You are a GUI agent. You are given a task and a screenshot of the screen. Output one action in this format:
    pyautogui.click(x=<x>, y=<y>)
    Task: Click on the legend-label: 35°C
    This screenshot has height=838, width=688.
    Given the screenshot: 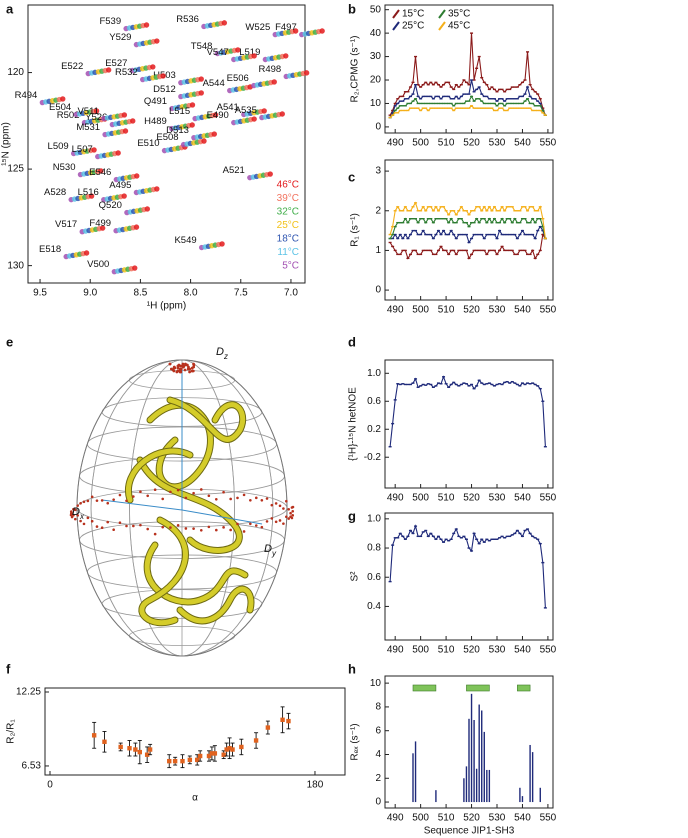 What is the action you would take?
    pyautogui.click(x=459, y=14)
    